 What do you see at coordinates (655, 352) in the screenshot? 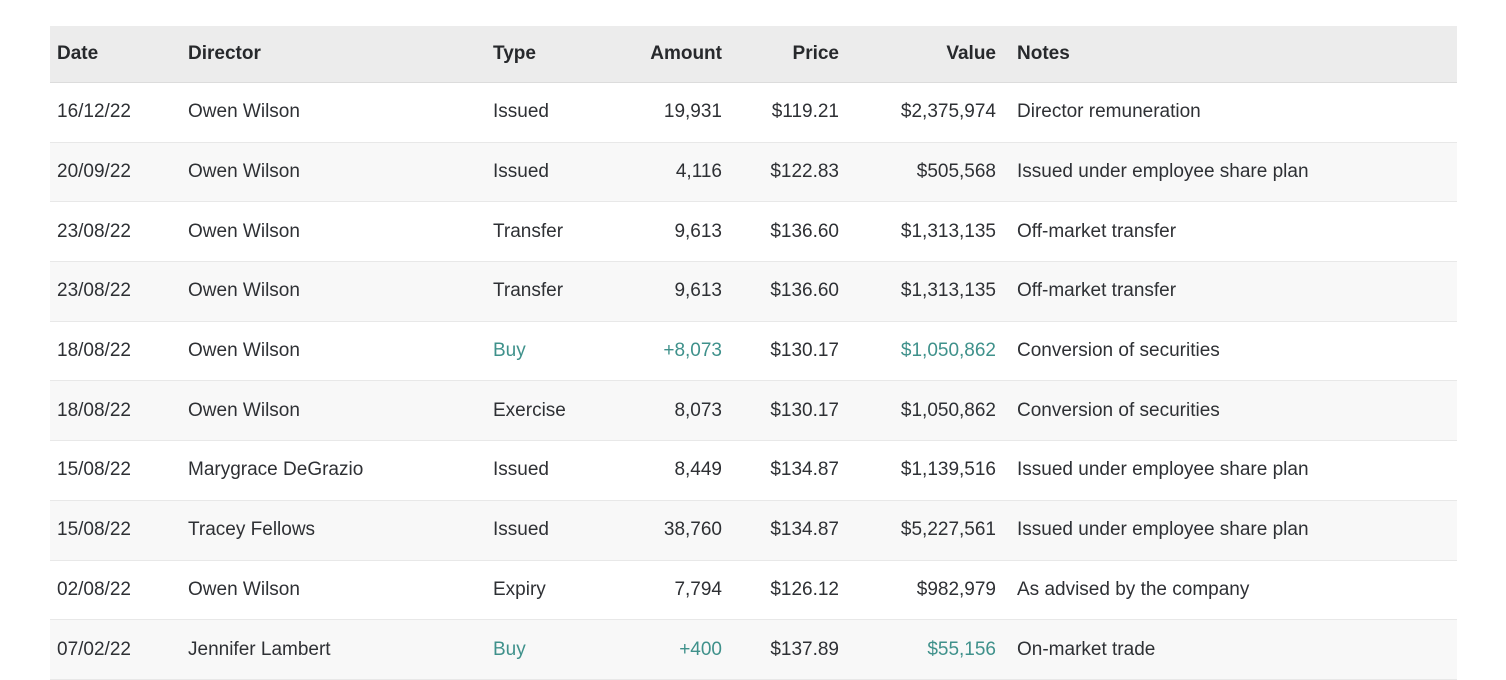
I see `cell-amount: +8,073` at bounding box center [655, 352].